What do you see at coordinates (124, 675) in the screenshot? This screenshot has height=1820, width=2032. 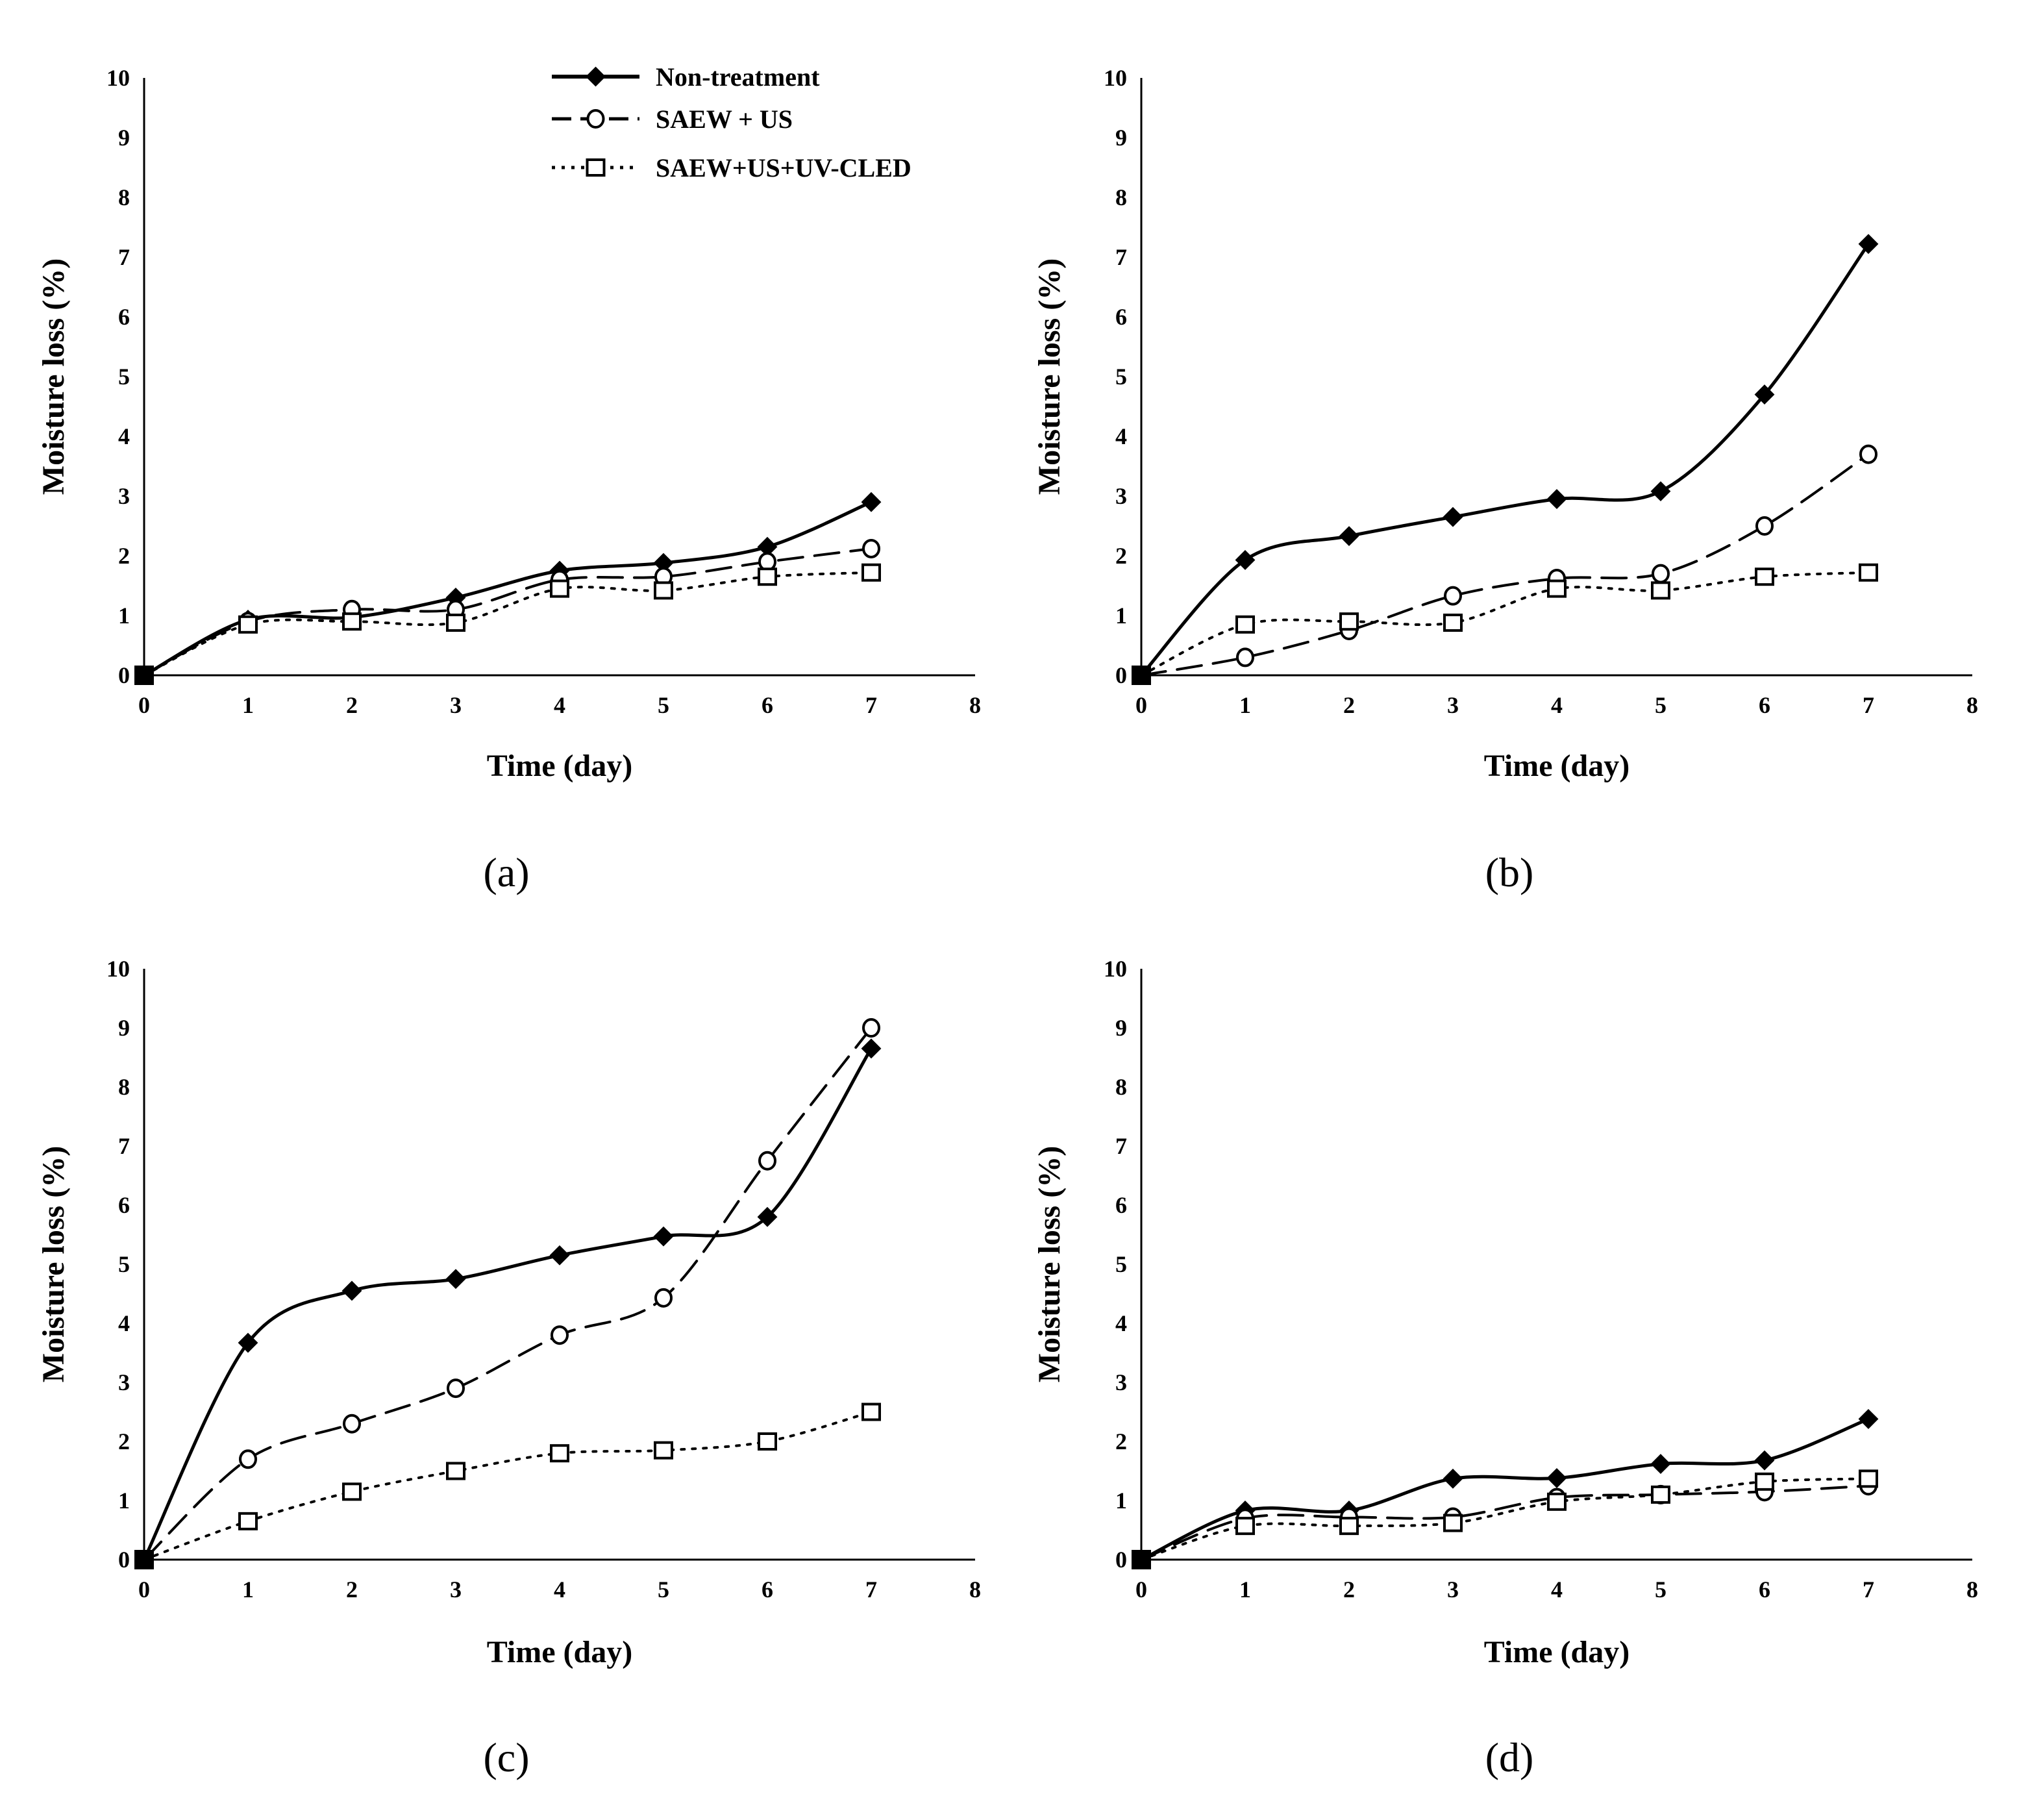 I see `y-tick-label: 0` at bounding box center [124, 675].